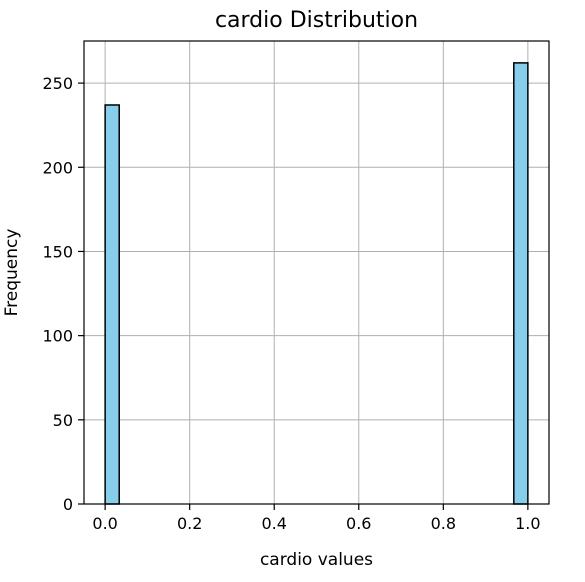 The height and width of the screenshot is (582, 585). I want to click on x-tick-label-4: 0.8, so click(443, 523).